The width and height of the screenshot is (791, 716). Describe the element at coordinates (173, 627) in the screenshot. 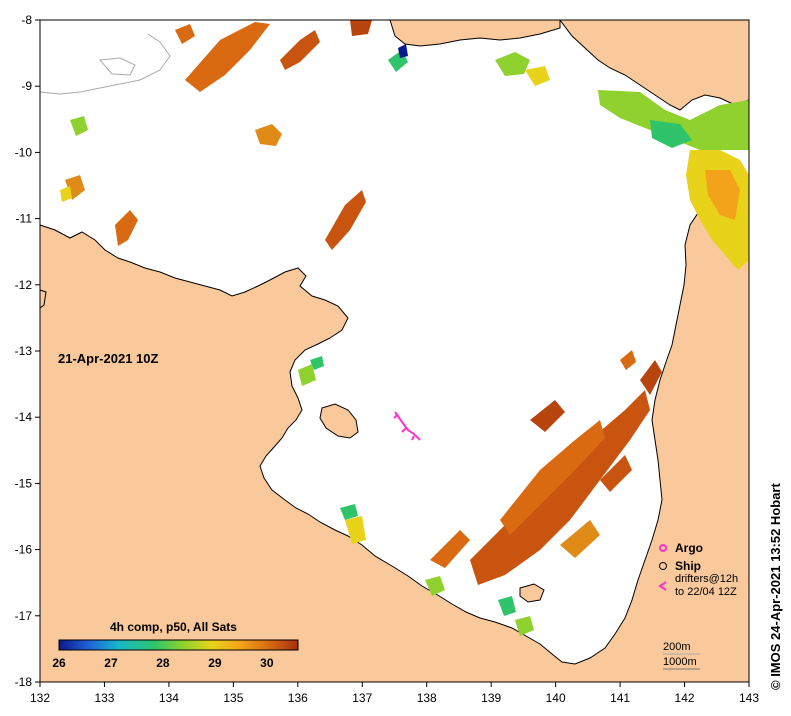

I see `colorbar-title: 4h comp, p50, All Sats` at that location.